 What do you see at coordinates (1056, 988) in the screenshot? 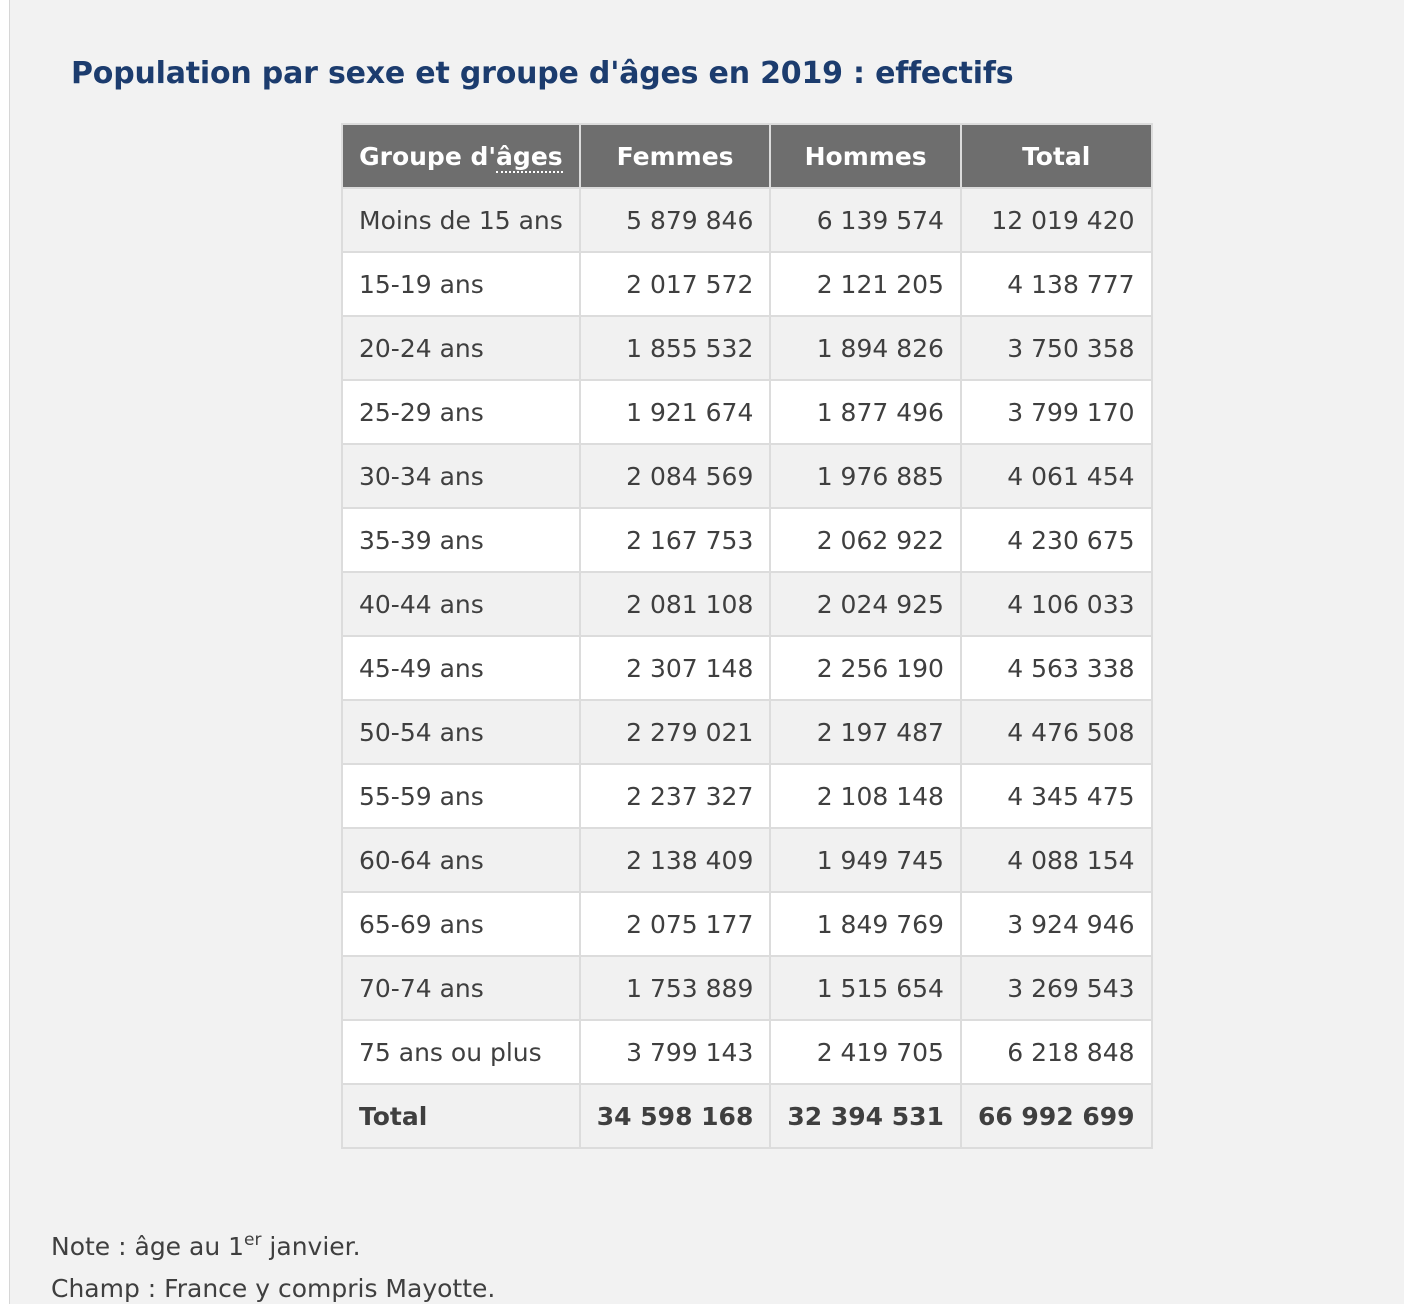
I see `cell-total: 3 269 543` at bounding box center [1056, 988].